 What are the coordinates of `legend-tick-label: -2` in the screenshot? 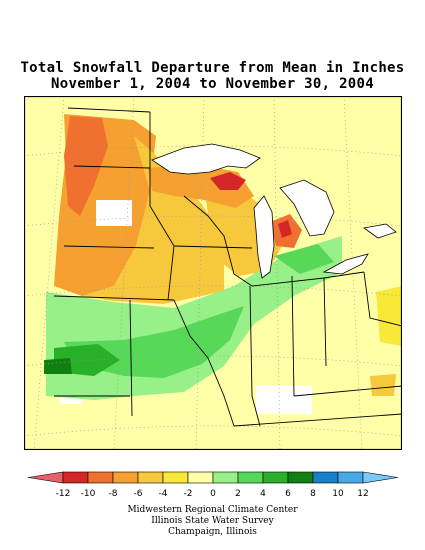 It's located at (188, 494).